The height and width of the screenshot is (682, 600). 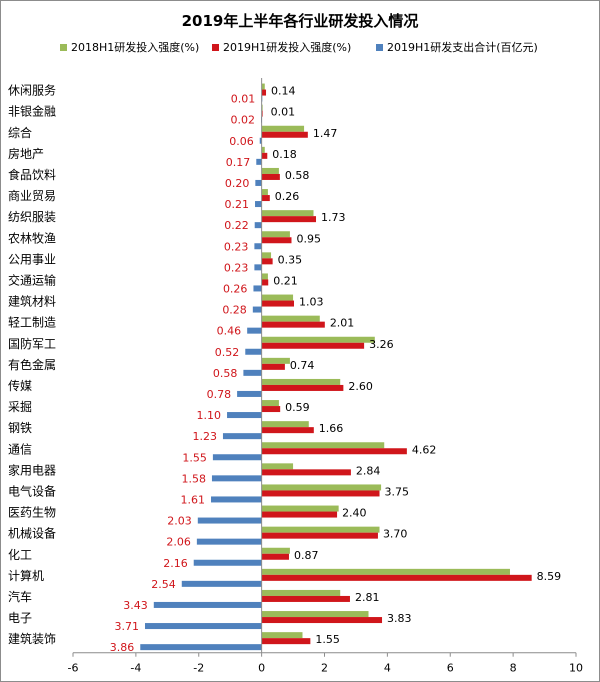 What do you see at coordinates (462, 47) in the screenshot?
I see `legend-label-2: 2019H1研发支出合计(百亿元)` at bounding box center [462, 47].